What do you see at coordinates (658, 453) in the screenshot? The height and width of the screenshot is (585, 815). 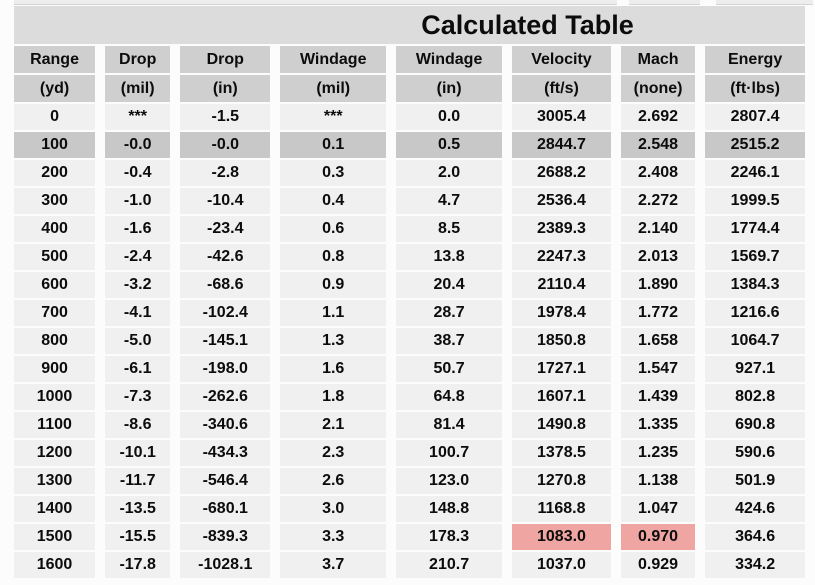 I see `cell-mach: 1.235` at bounding box center [658, 453].